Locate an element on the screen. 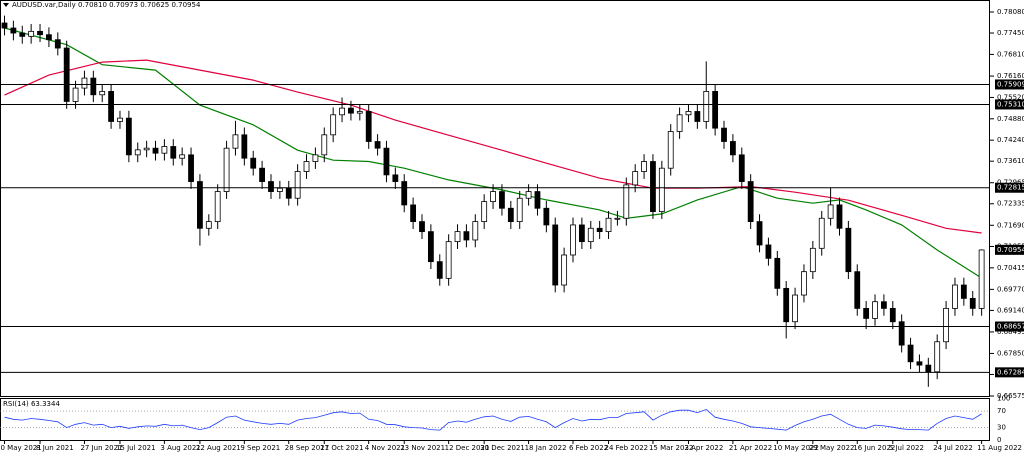 This screenshot has width=1024, height=452. rsi-frame is located at coordinates (495, 419).